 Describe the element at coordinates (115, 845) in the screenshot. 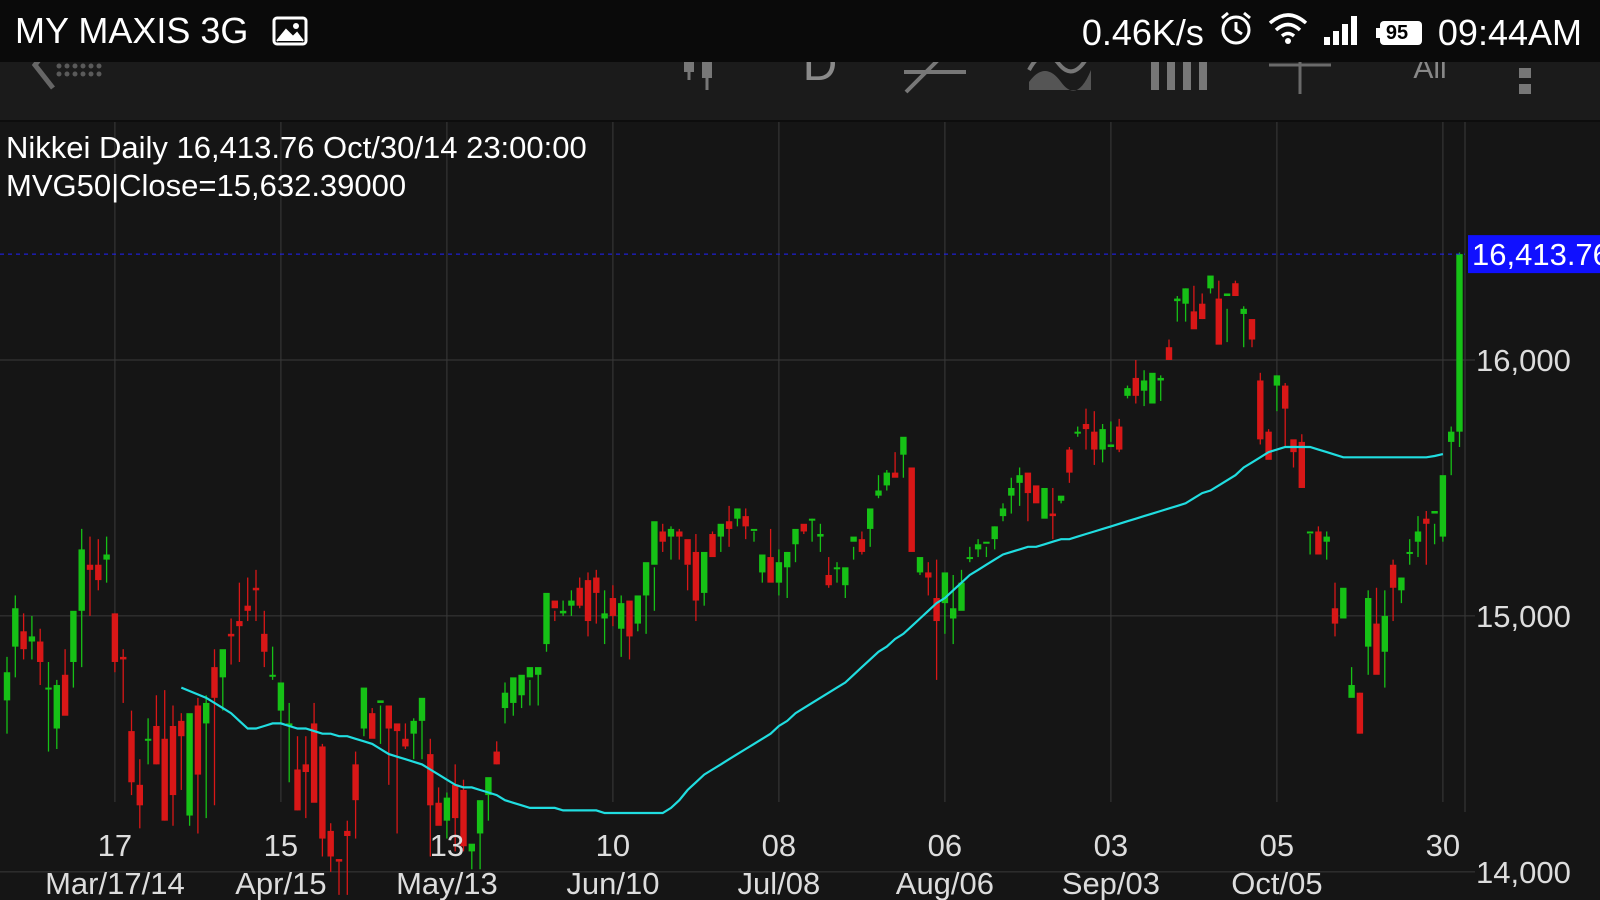

I see `x-tick-day-label: 17` at that location.